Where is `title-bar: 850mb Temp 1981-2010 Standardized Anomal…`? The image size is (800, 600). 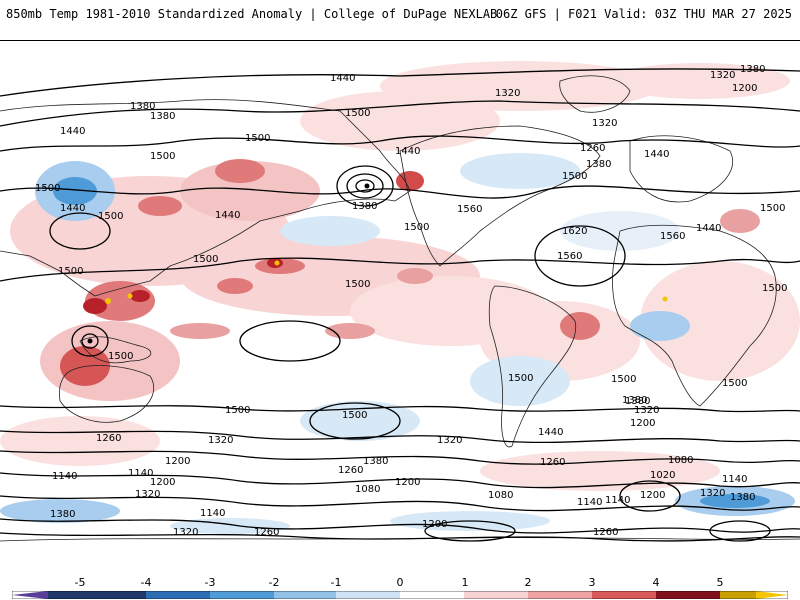 title-bar: 850mb Temp 1981-2010 Standardized Anomal… is located at coordinates (400, 15).